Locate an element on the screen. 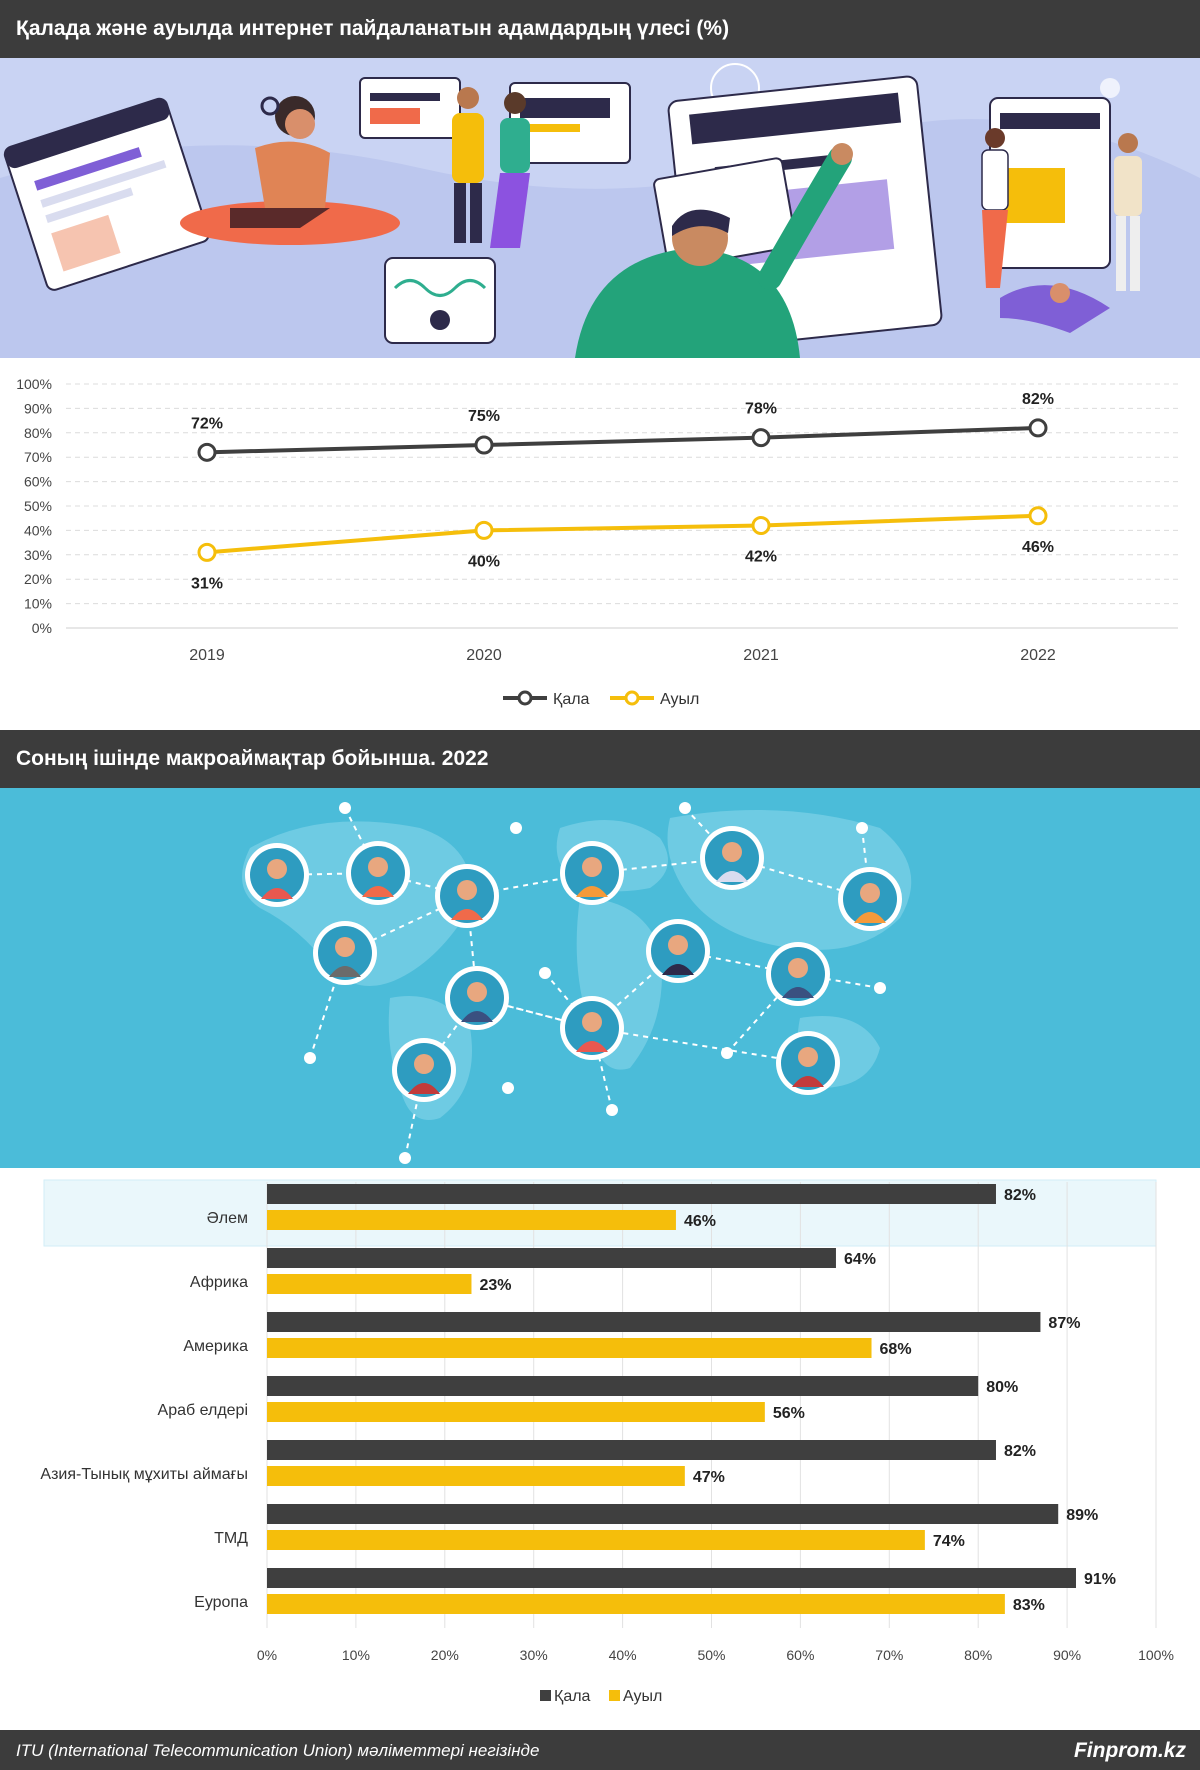 The height and width of the screenshot is (1770, 1200). y-tick-label: 80% is located at coordinates (38, 433).